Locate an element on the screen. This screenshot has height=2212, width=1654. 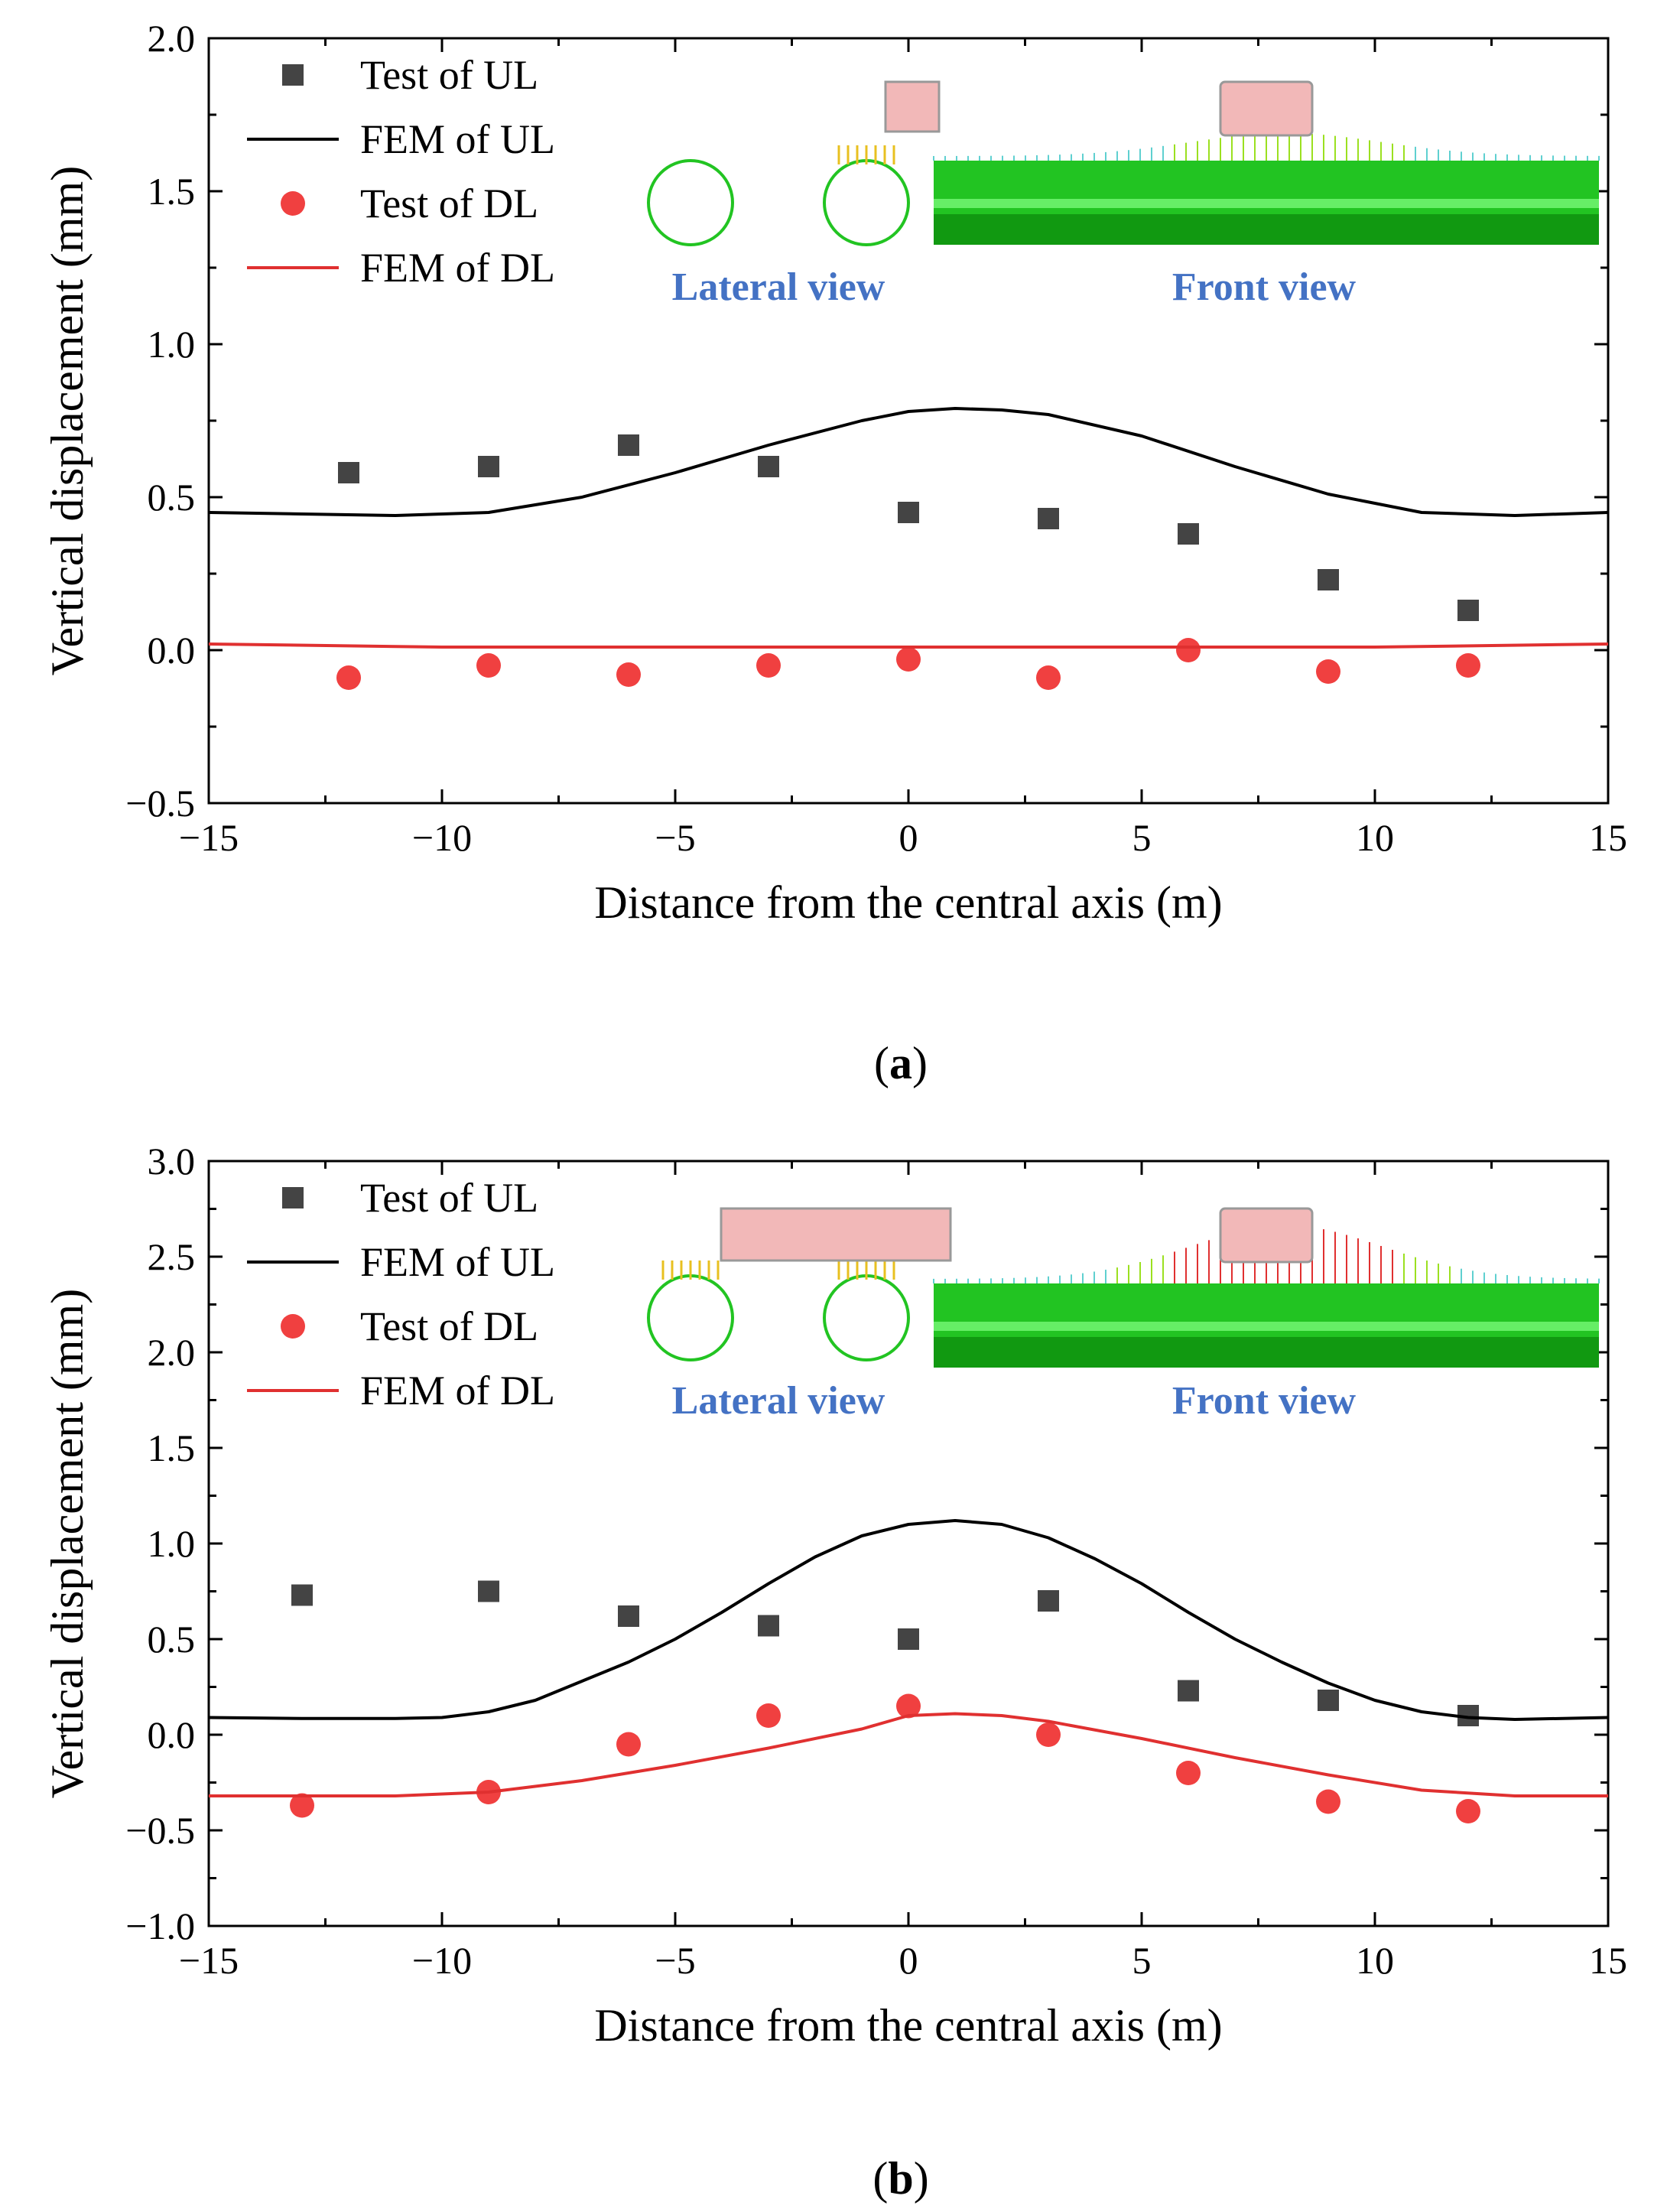
x-axis-title: Distance from the central axis (m) is located at coordinates (908, 902).